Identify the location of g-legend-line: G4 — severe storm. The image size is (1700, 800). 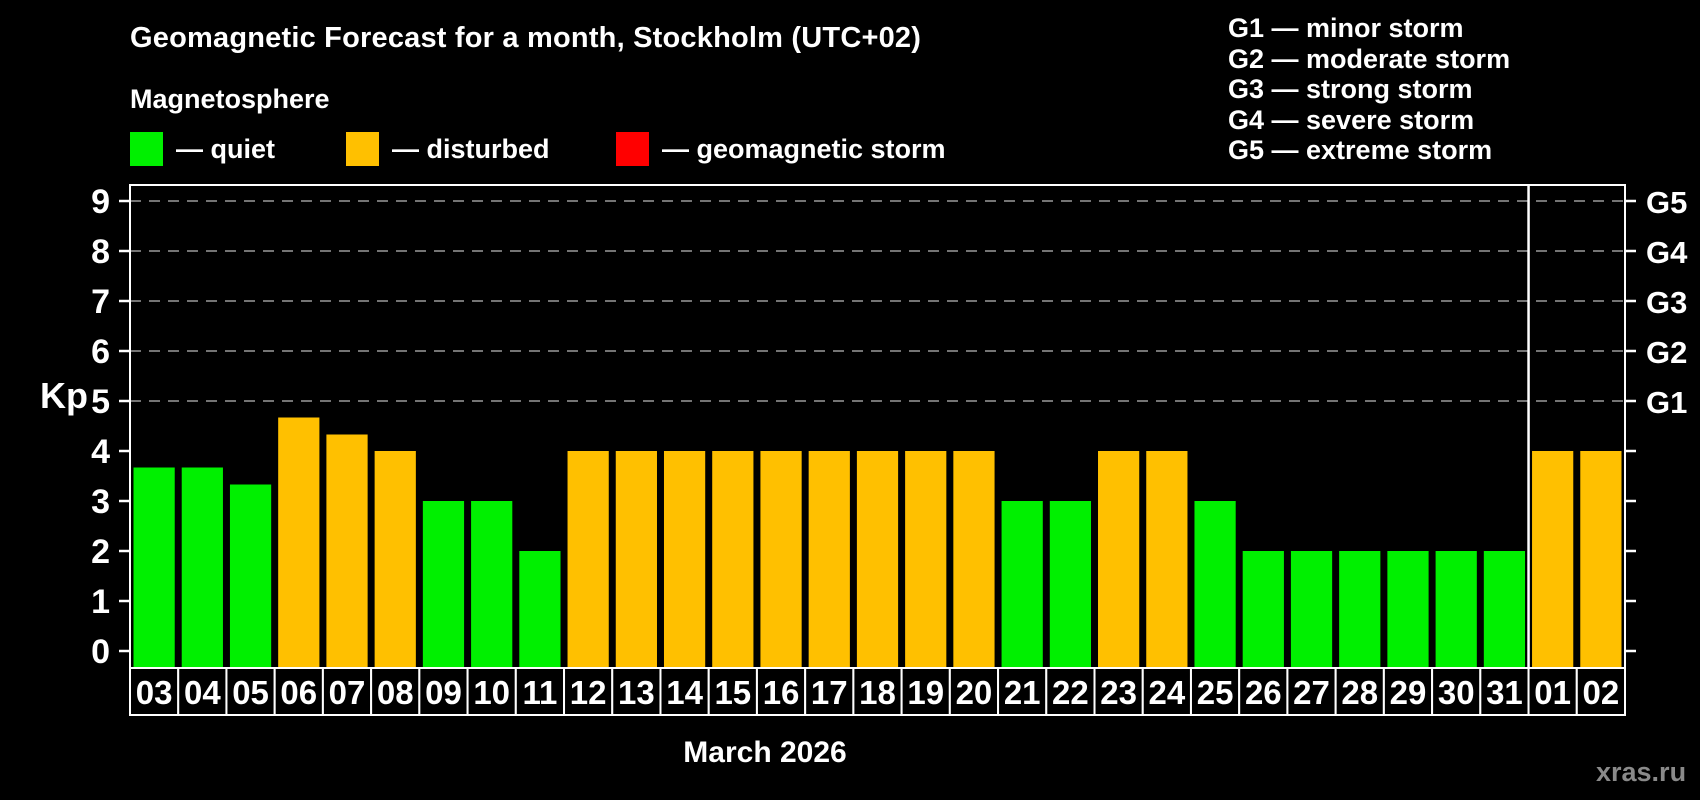
(1351, 119).